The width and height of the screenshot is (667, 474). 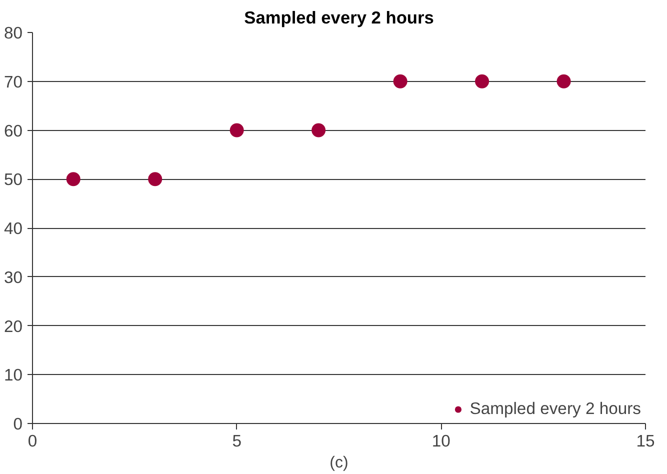 I want to click on y-tick-label: 40, so click(x=13, y=228).